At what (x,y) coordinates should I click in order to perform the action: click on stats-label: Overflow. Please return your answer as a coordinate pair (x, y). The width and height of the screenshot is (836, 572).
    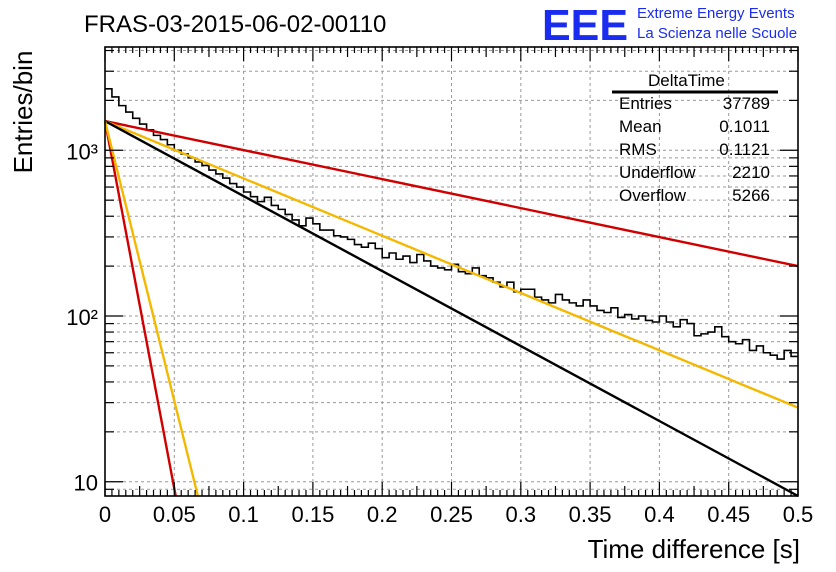
    Looking at the image, I should click on (653, 195).